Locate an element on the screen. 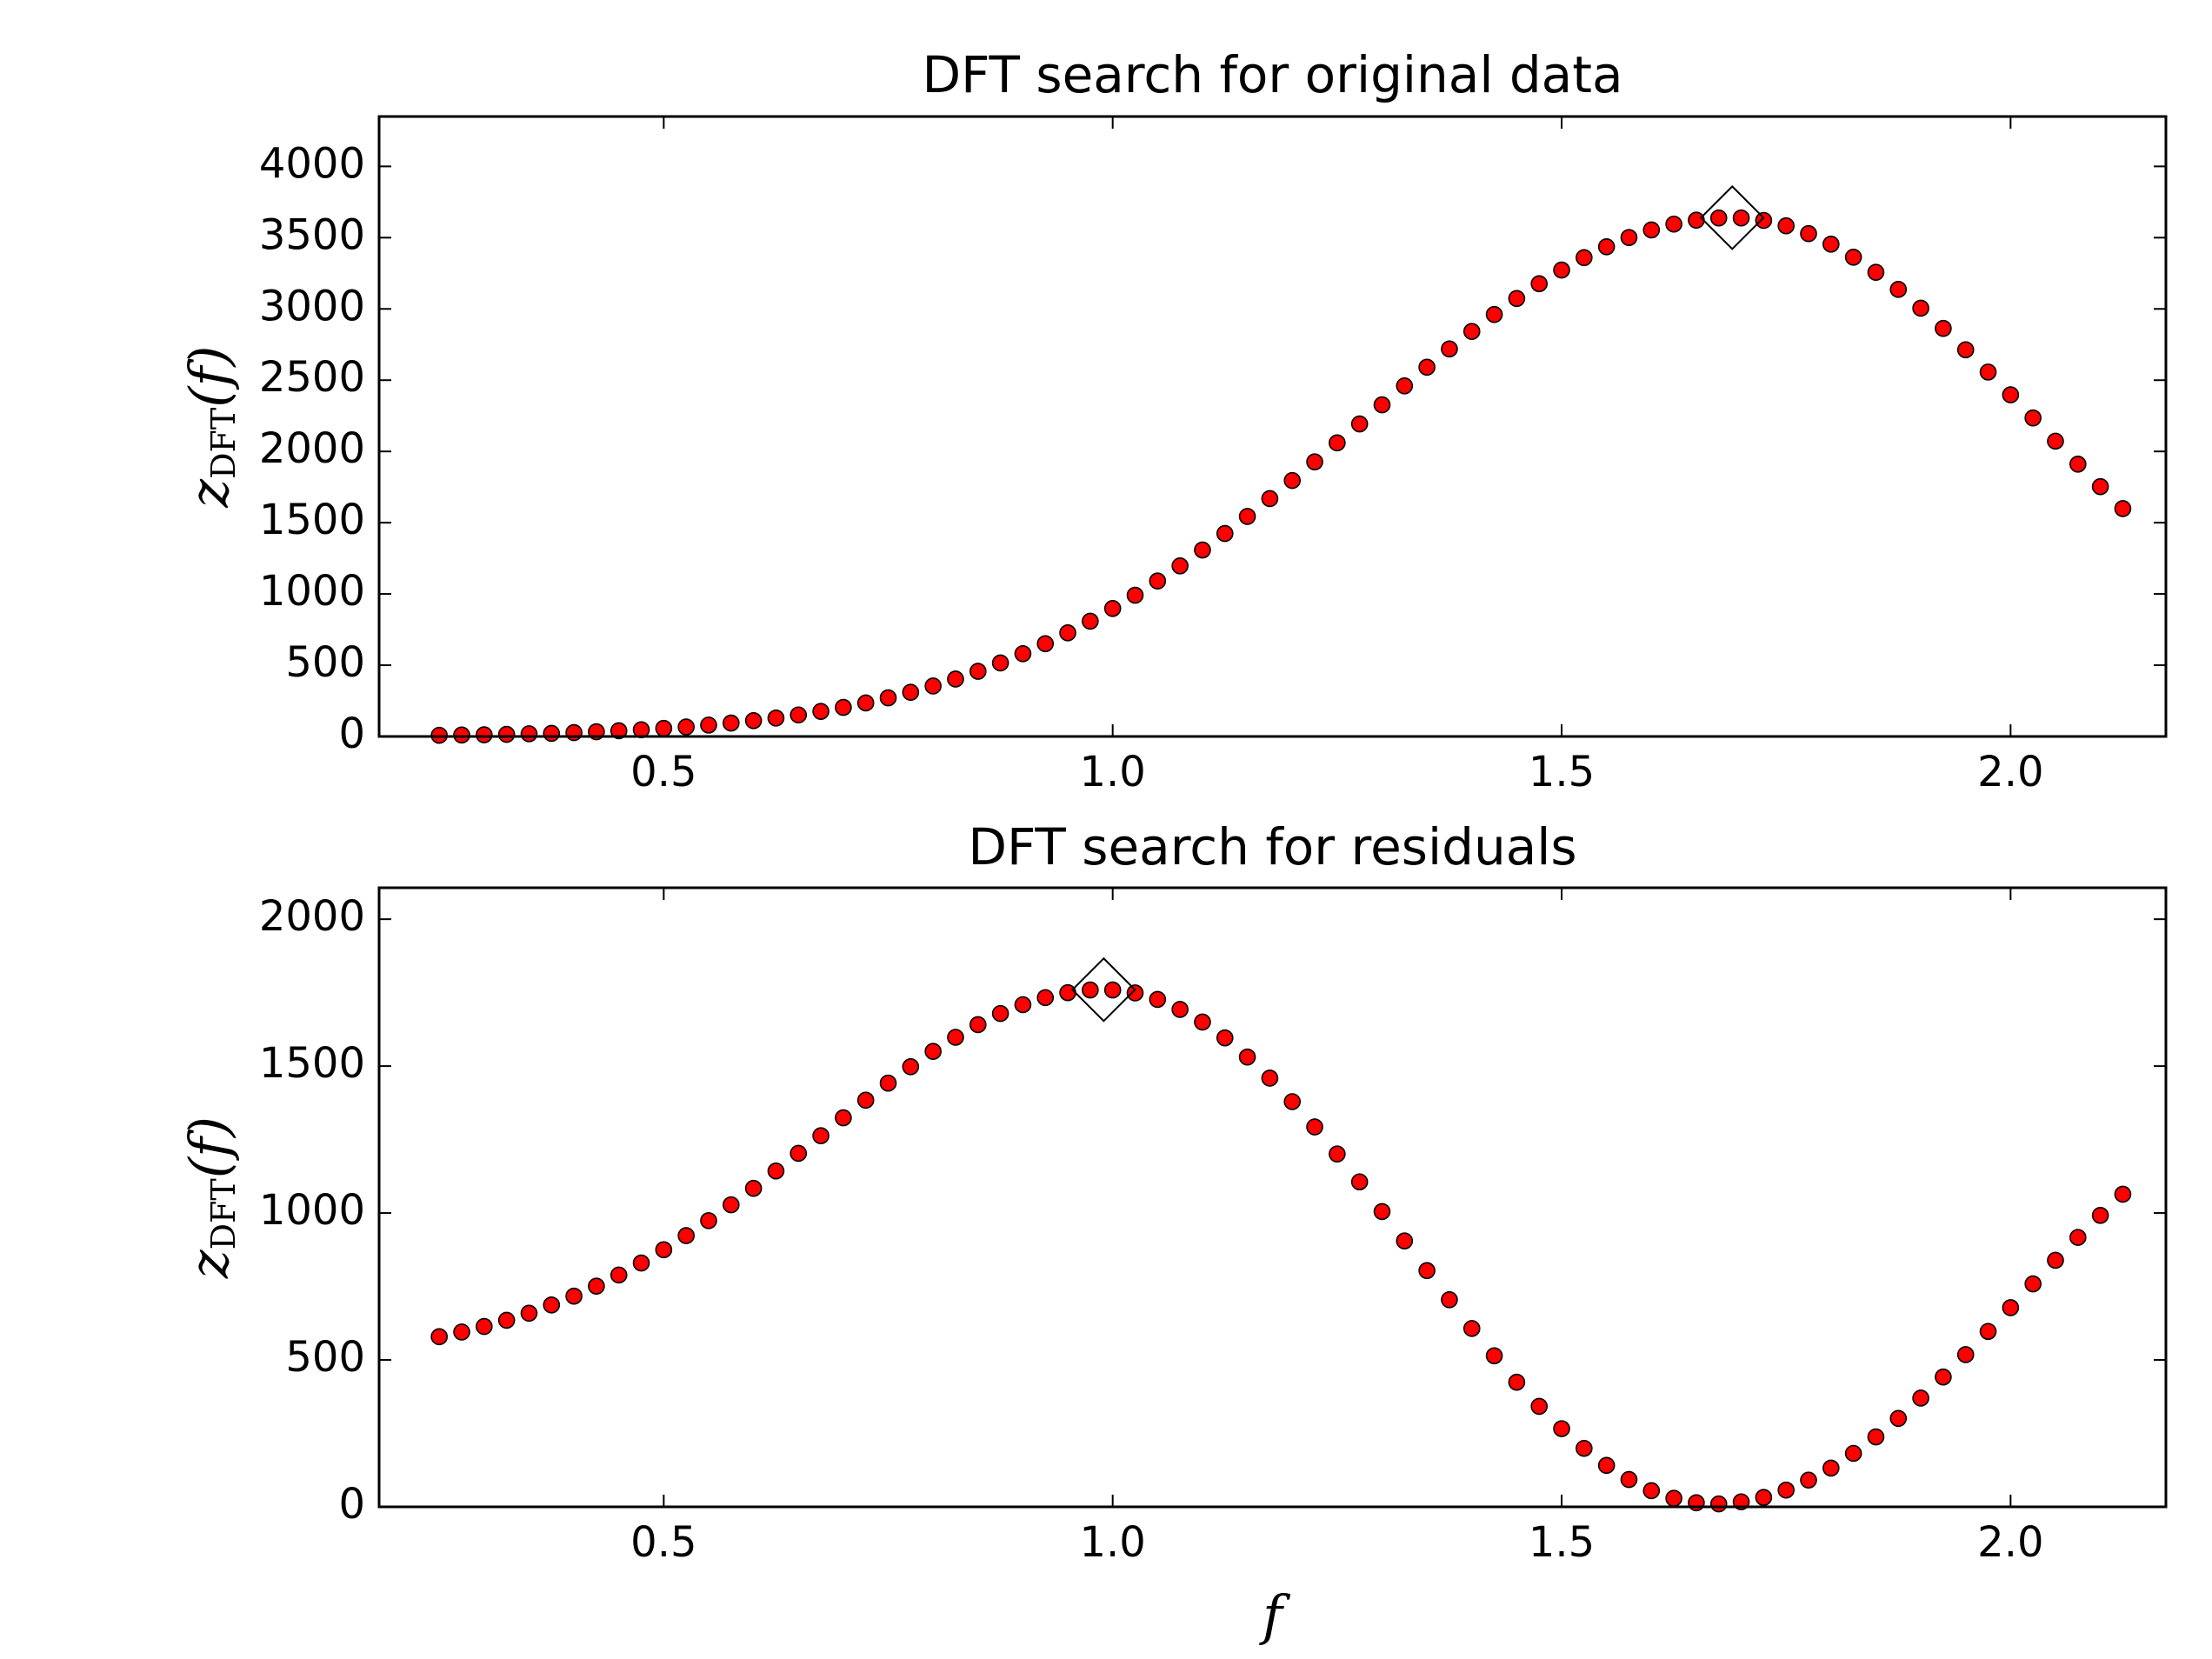 The image size is (2212, 1659). chart-title: DFT search for original data is located at coordinates (1272, 74).